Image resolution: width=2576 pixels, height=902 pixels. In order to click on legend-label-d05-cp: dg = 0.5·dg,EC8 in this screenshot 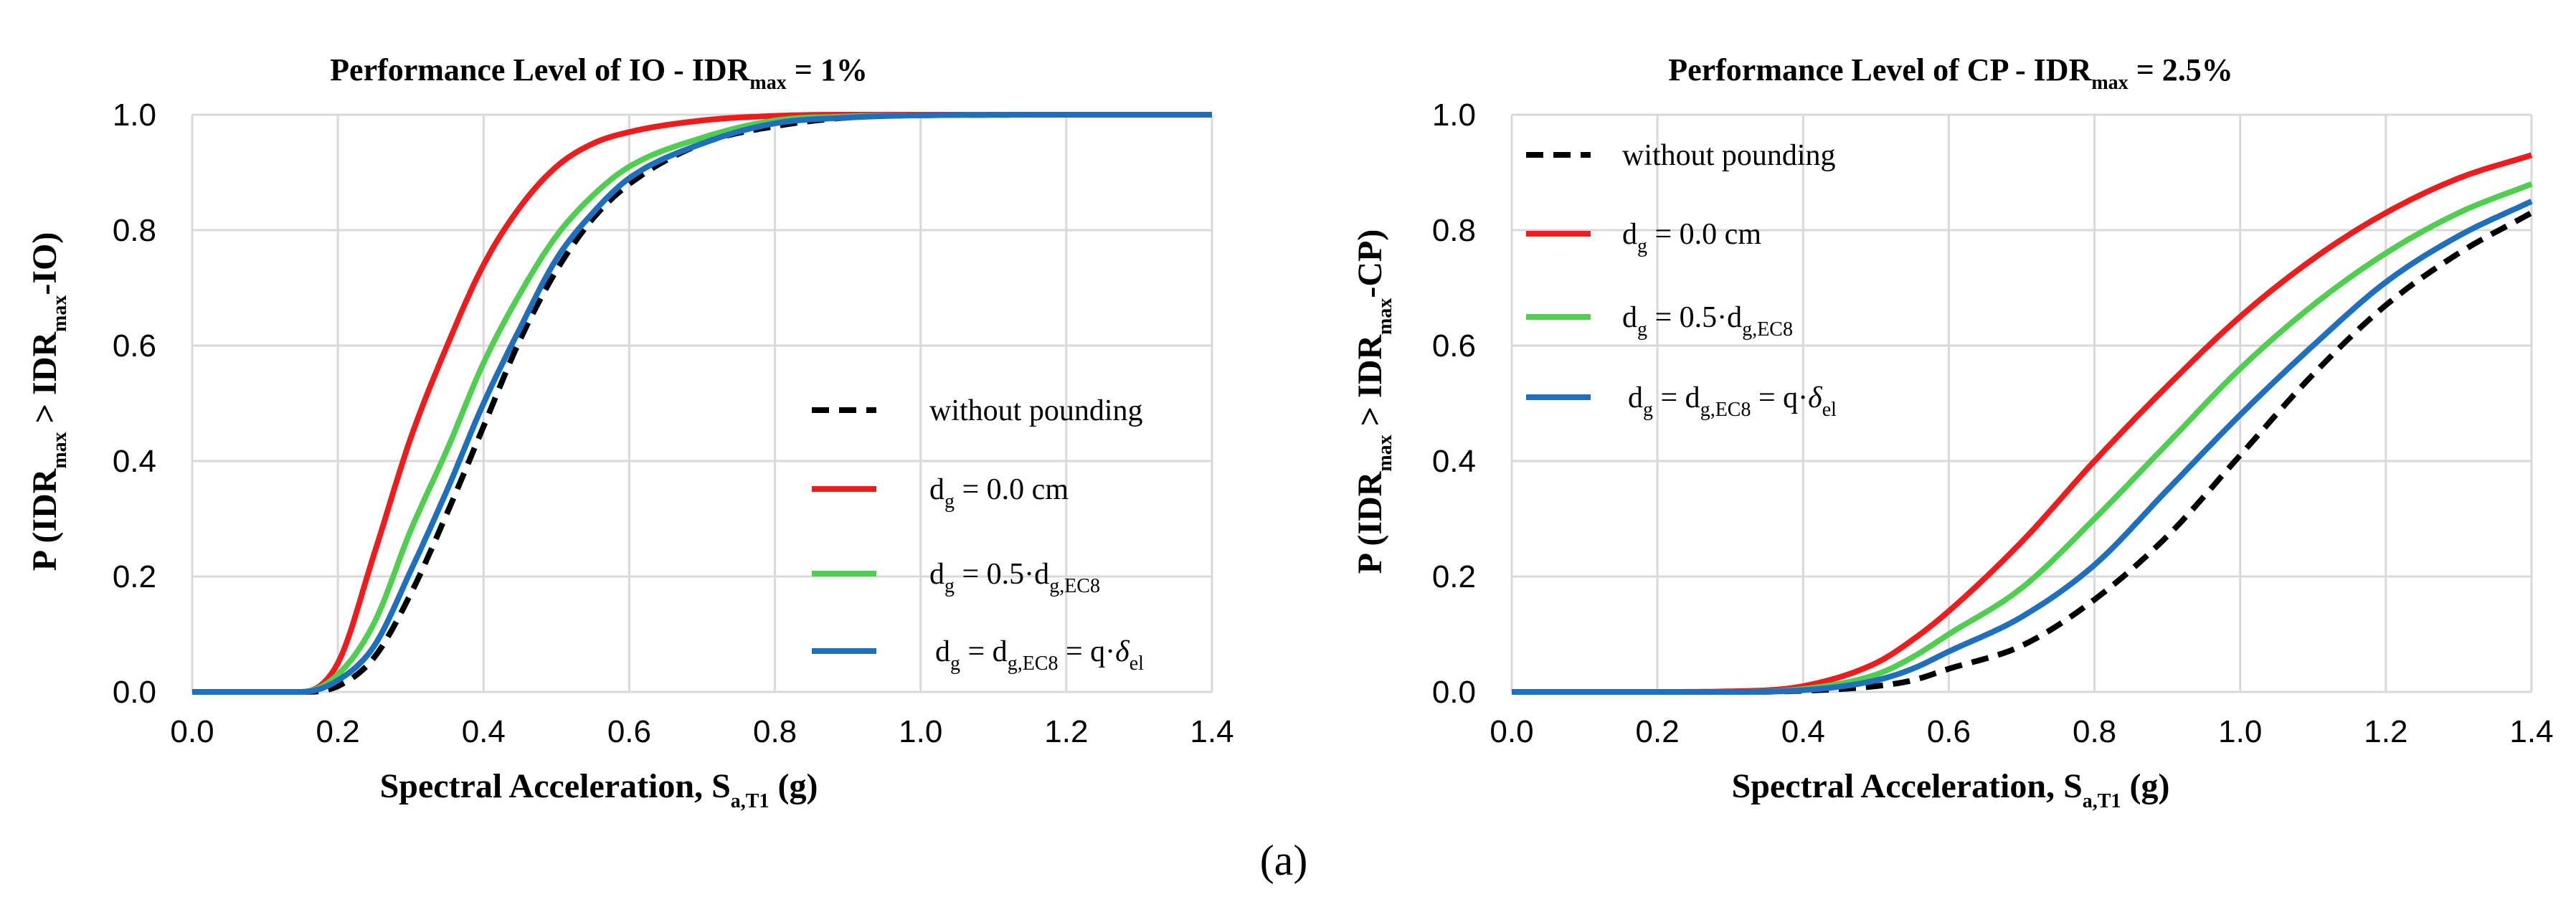, I will do `click(1707, 321)`.